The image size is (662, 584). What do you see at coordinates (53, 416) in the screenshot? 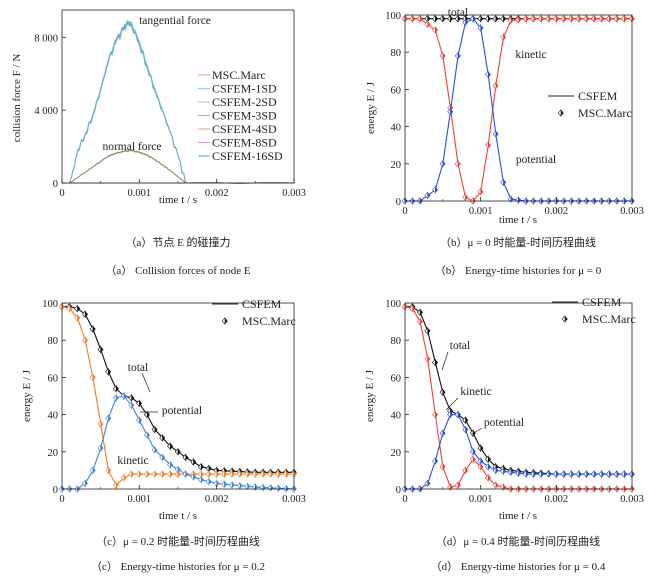
I see `panel-c-ytick-label: 40` at bounding box center [53, 416].